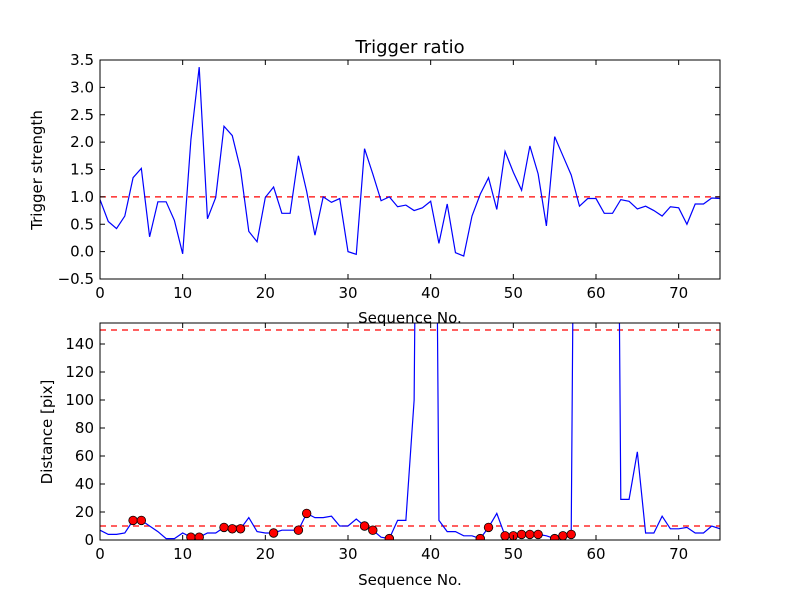  I want to click on y-tick-label: −0.5, so click(76, 279).